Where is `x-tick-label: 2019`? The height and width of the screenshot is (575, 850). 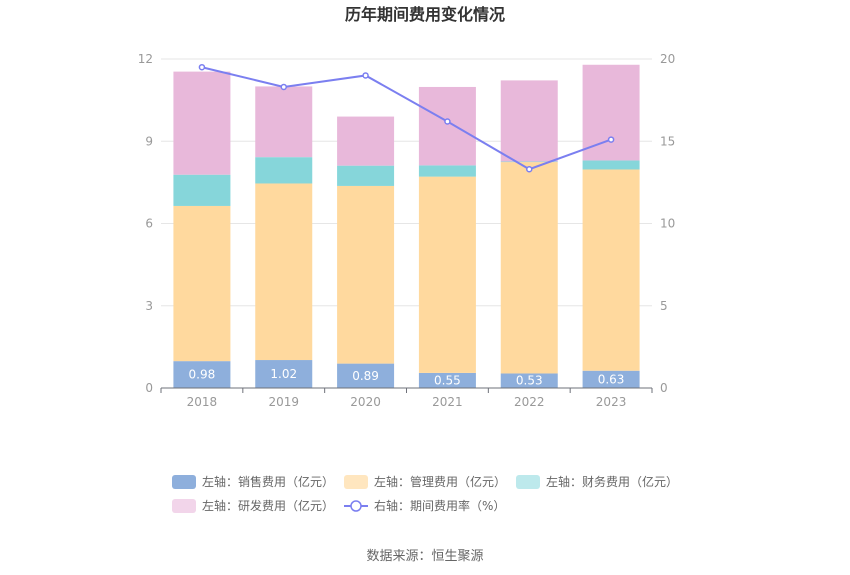 x-tick-label: 2019 is located at coordinates (283, 402).